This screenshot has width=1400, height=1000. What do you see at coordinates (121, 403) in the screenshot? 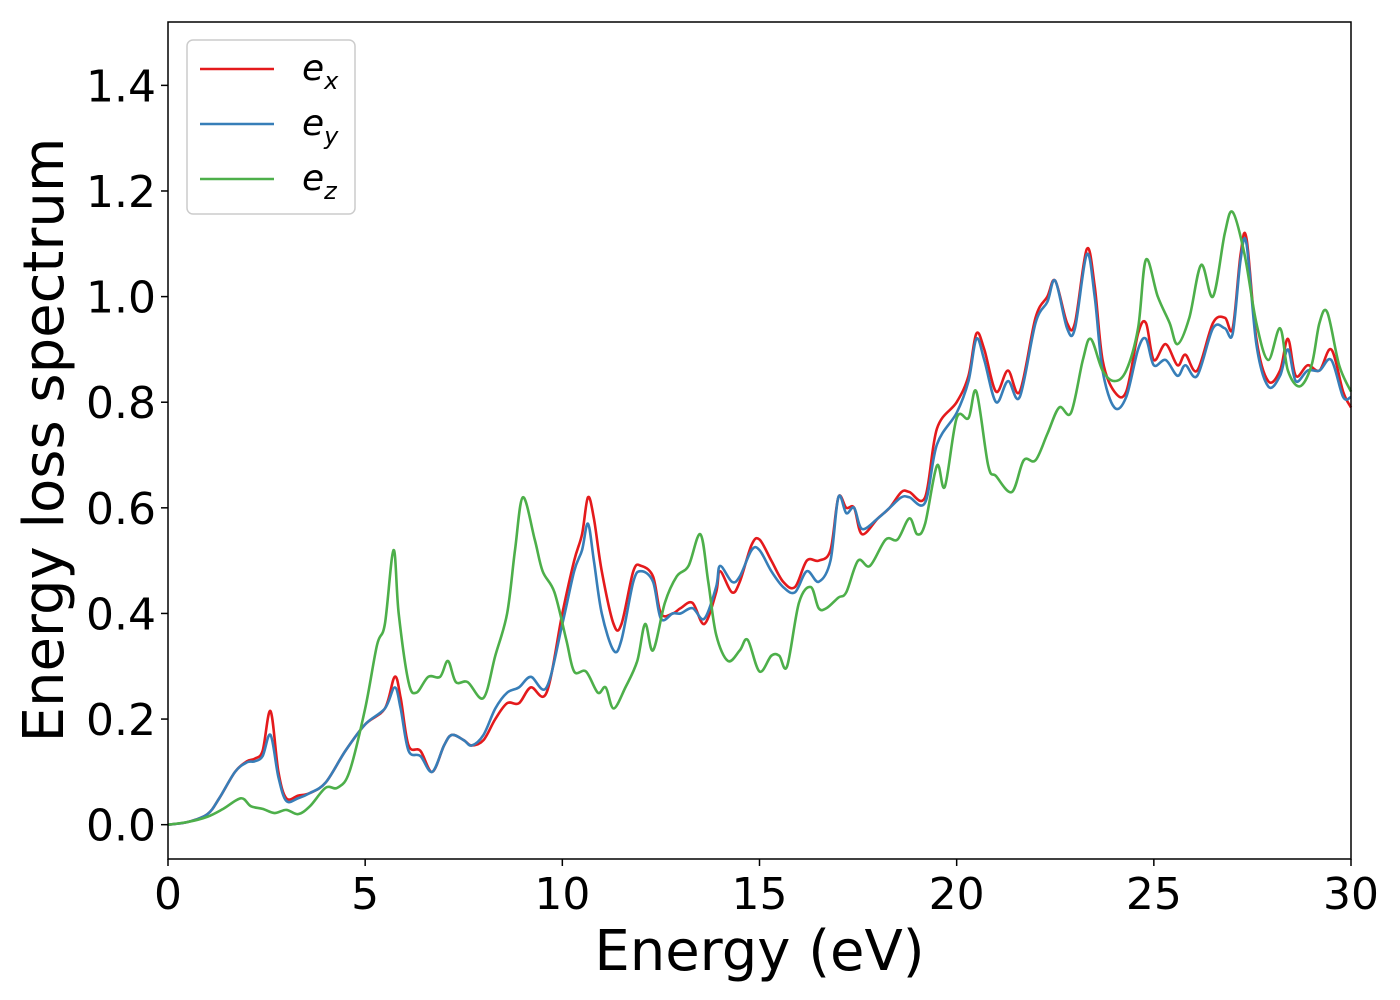
I see `y-tick-label: 0.8` at bounding box center [121, 403].